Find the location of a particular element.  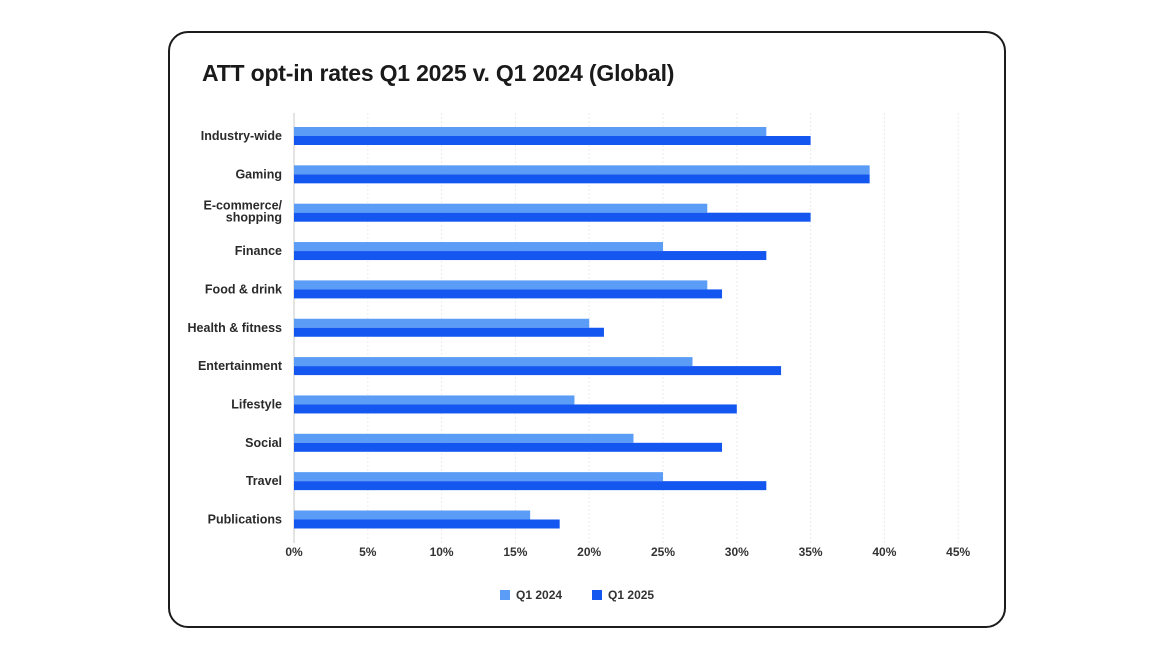

category-label: E-commerce/shopping is located at coordinates (242, 212).